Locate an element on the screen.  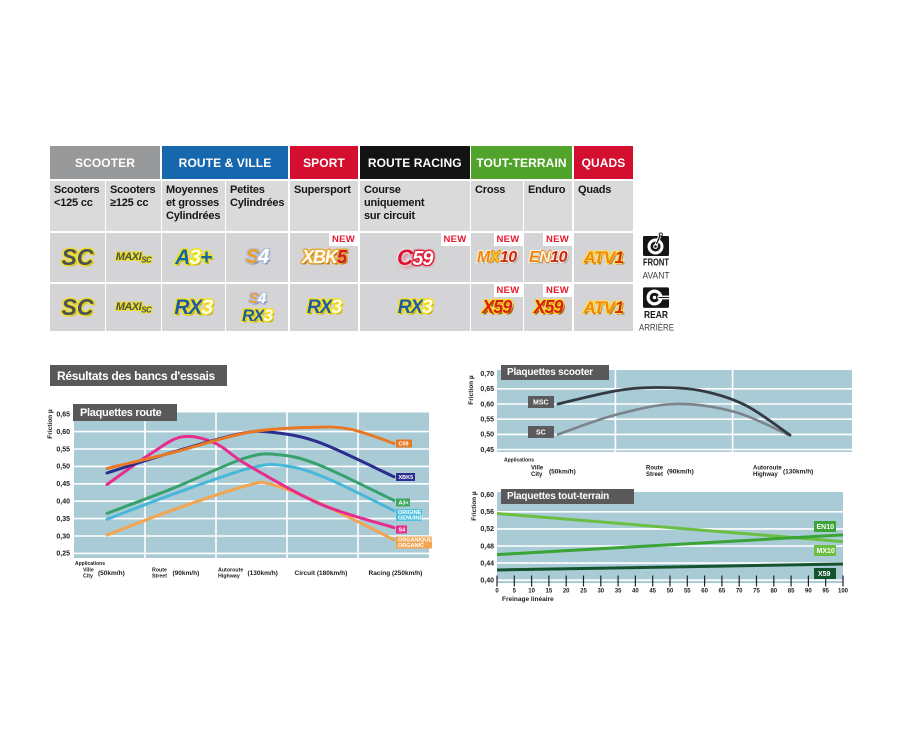
svg-text: 0,70 is located at coordinates (487, 374).